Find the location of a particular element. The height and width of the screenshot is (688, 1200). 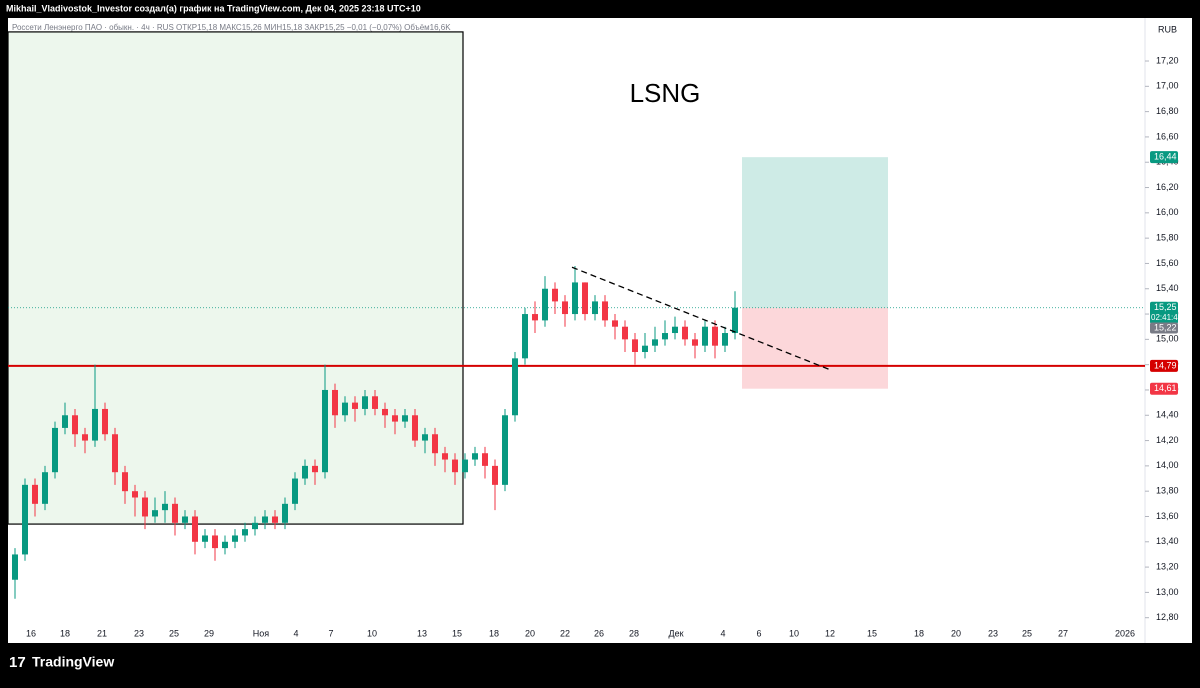

x-tick-label: 18 is located at coordinates (494, 633).